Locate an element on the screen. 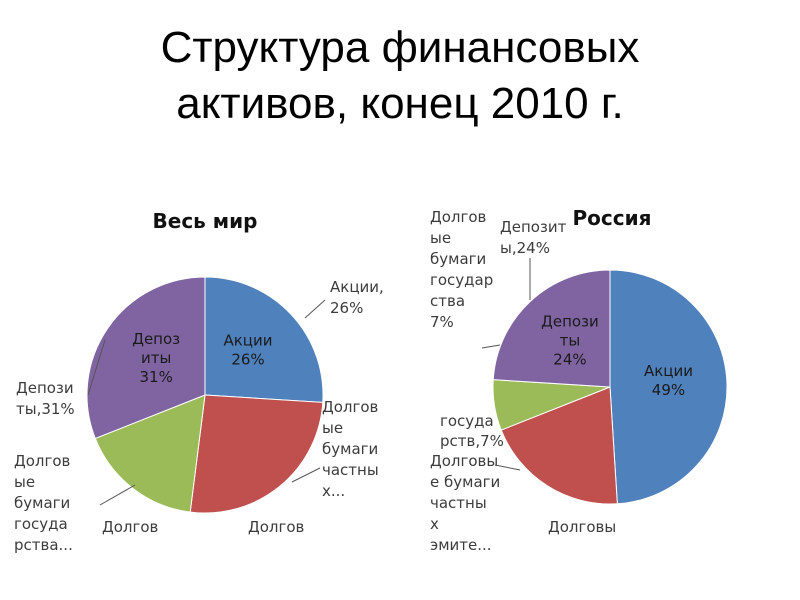 This screenshot has width=800, height=600. slice-data-label: Депоз иты 31% is located at coordinates (156, 358).